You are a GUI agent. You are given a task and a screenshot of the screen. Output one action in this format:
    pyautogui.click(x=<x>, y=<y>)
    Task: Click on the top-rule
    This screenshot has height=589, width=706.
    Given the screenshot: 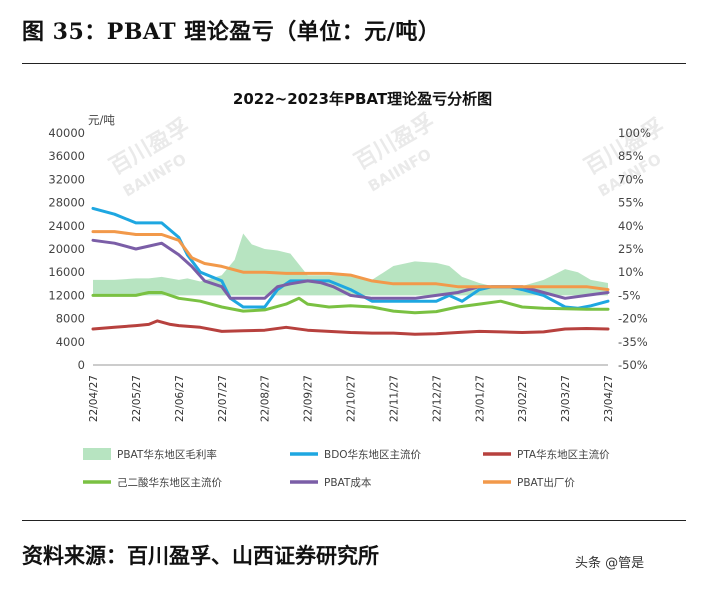 What is the action you would take?
    pyautogui.click(x=354, y=63)
    